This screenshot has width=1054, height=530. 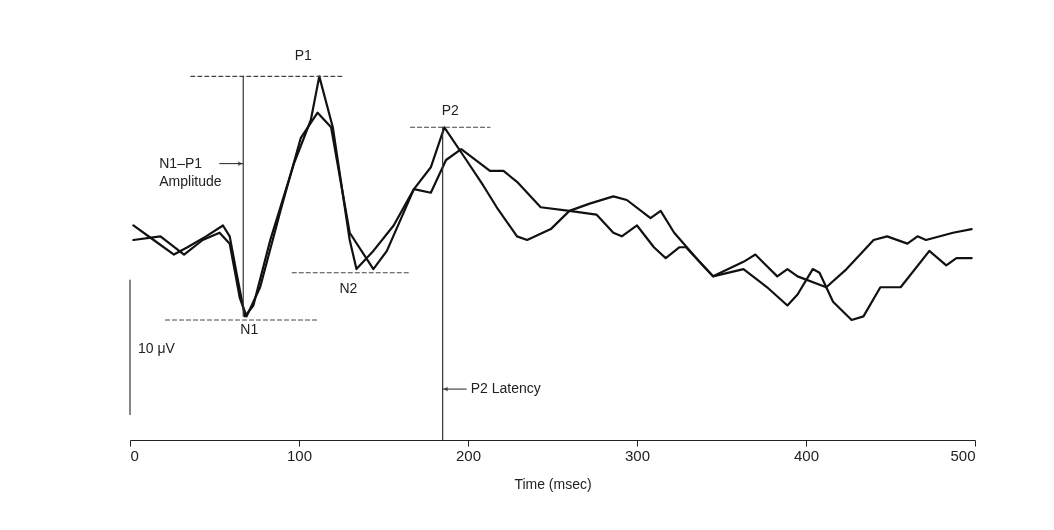 What do you see at coordinates (963, 455) in the screenshot?
I see `x-tick-label: 500` at bounding box center [963, 455].